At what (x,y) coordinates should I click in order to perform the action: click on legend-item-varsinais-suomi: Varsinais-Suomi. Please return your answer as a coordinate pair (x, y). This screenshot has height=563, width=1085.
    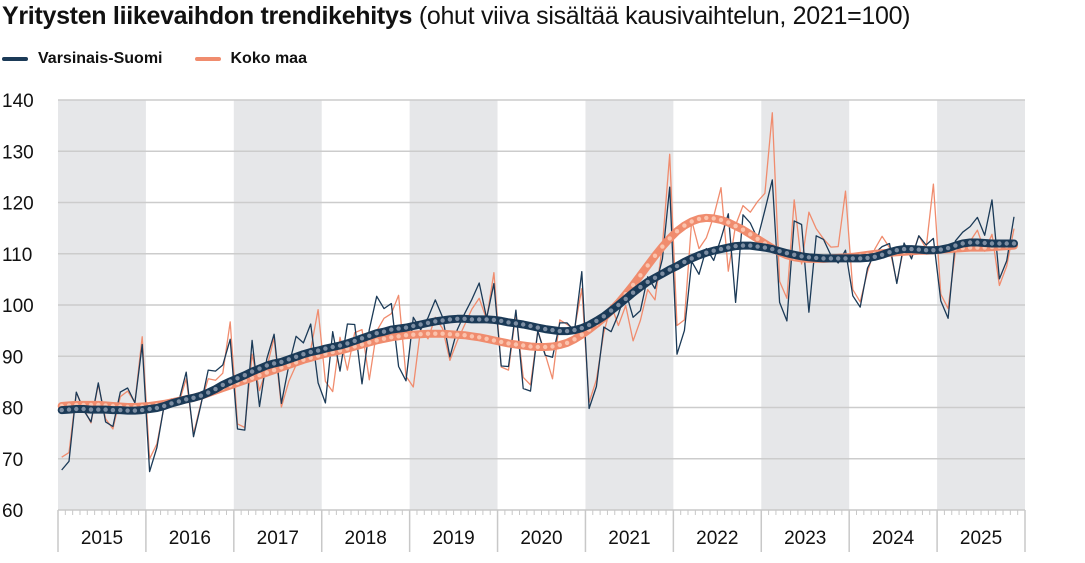
    Looking at the image, I should click on (82, 59).